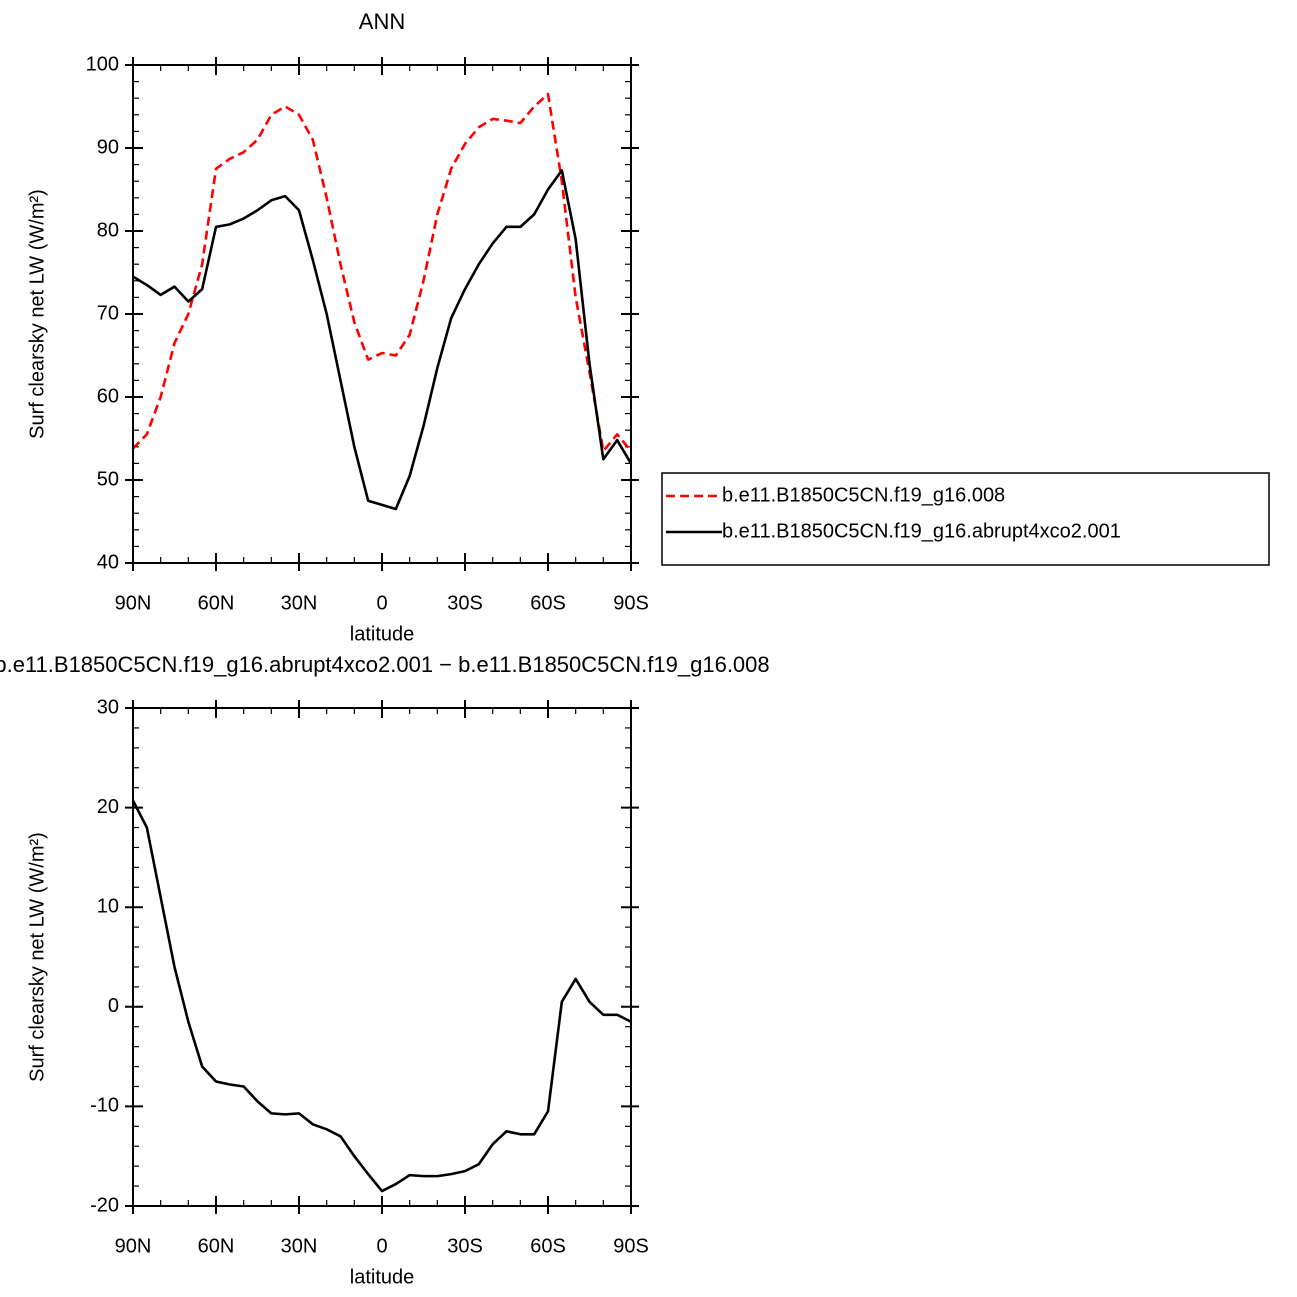  I want to click on legend-label: b.e11.B1850C5CN.f19_g16.008, so click(863, 495).